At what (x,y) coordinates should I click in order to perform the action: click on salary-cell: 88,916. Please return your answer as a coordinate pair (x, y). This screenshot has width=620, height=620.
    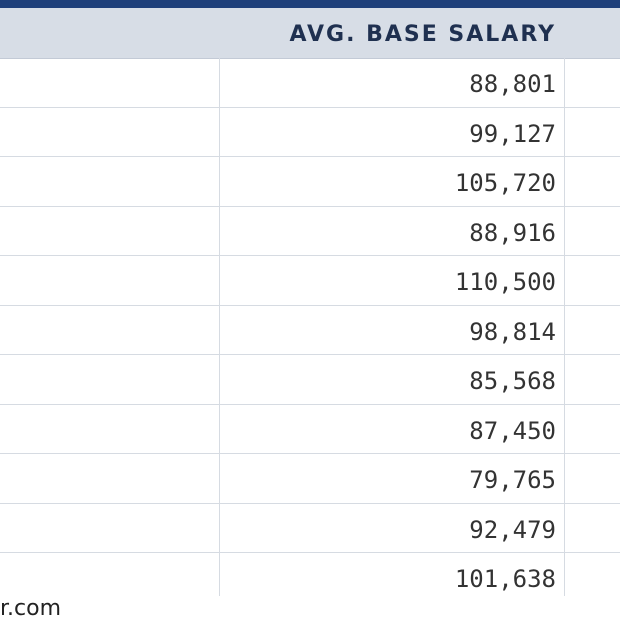
    Looking at the image, I should click on (392, 230).